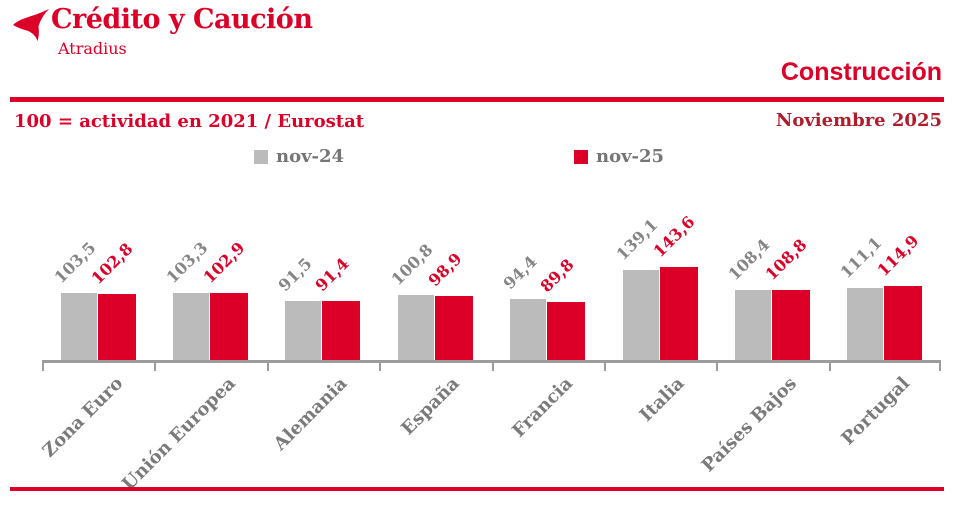 This screenshot has width=954, height=511. What do you see at coordinates (898, 255) in the screenshot?
I see `value-label-nov-25-portugal: 114,9` at bounding box center [898, 255].